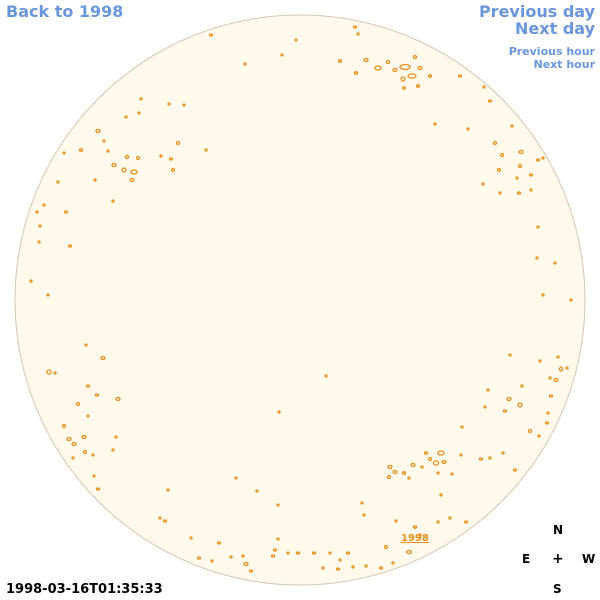 The height and width of the screenshot is (600, 600). Describe the element at coordinates (558, 559) in the screenshot. I see `compass-center-cross: +` at that location.